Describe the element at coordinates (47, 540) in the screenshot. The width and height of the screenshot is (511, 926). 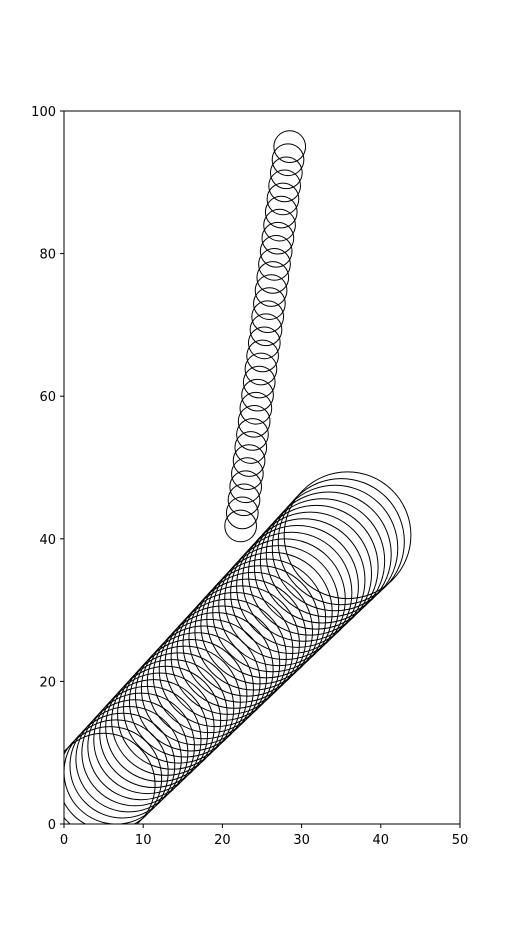
I see `y-tick-label-2: 40` at that location.